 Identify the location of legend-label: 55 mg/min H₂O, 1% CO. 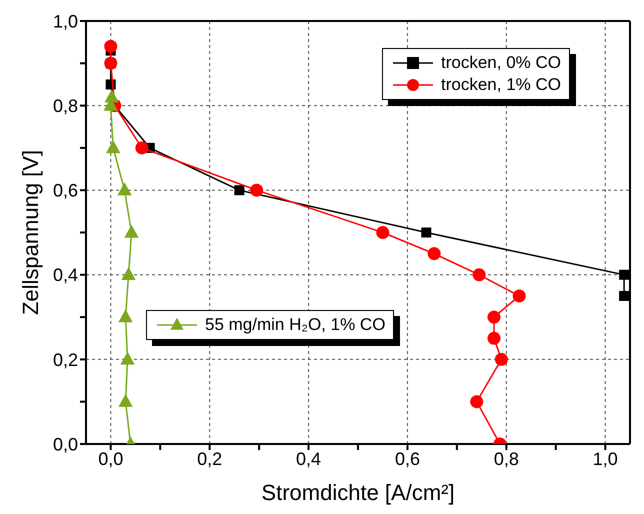
(295, 325).